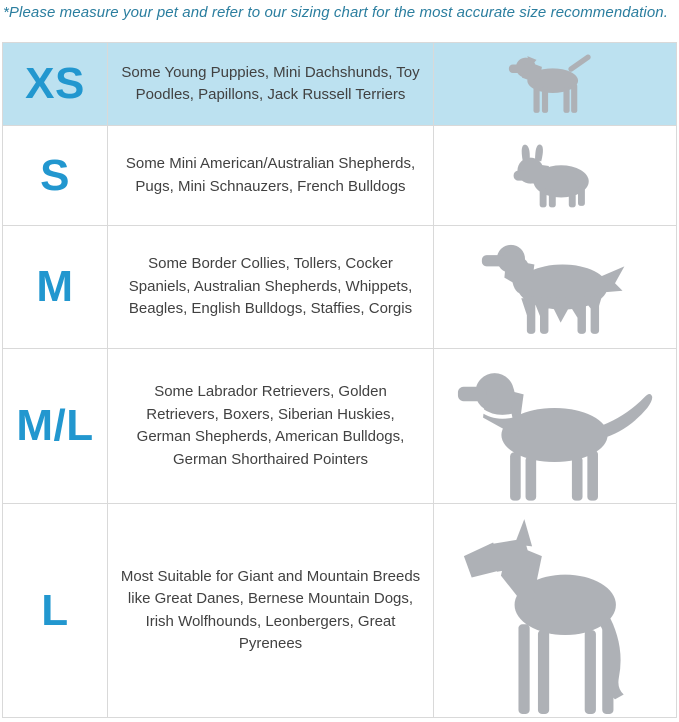 The width and height of the screenshot is (679, 722). I want to click on labrador-retriever-icon, so click(555, 437).